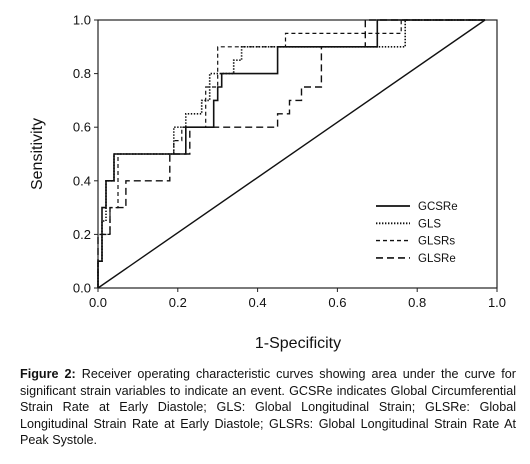 The height and width of the screenshot is (464, 530). I want to click on caption-label: Figure 2:, so click(48, 374).